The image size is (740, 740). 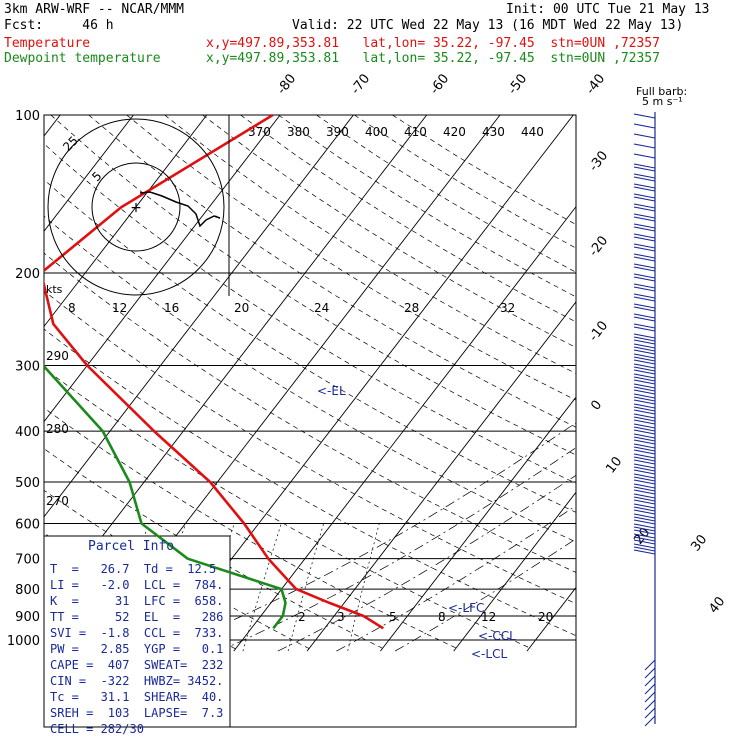 What do you see at coordinates (442, 617) in the screenshot?
I see `mixing-ratio-label: 8` at bounding box center [442, 617].